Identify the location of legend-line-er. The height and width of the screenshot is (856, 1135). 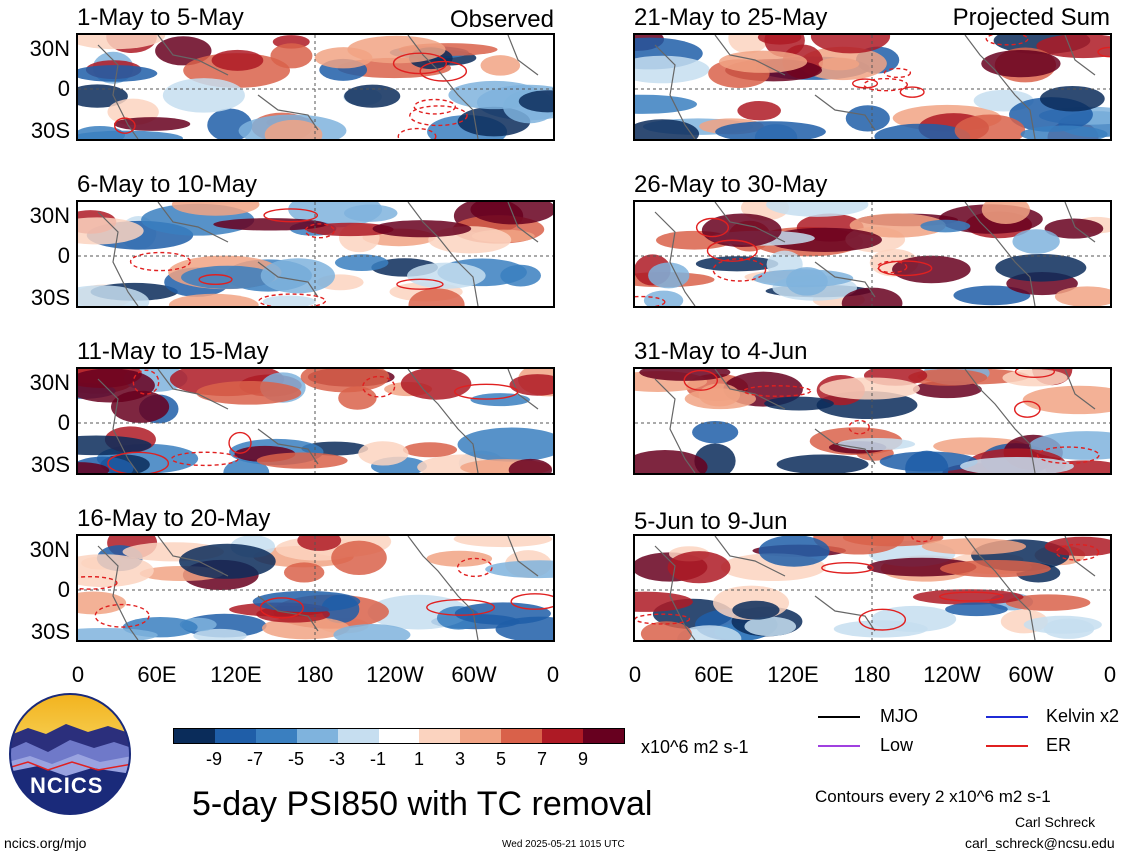
(1007, 746).